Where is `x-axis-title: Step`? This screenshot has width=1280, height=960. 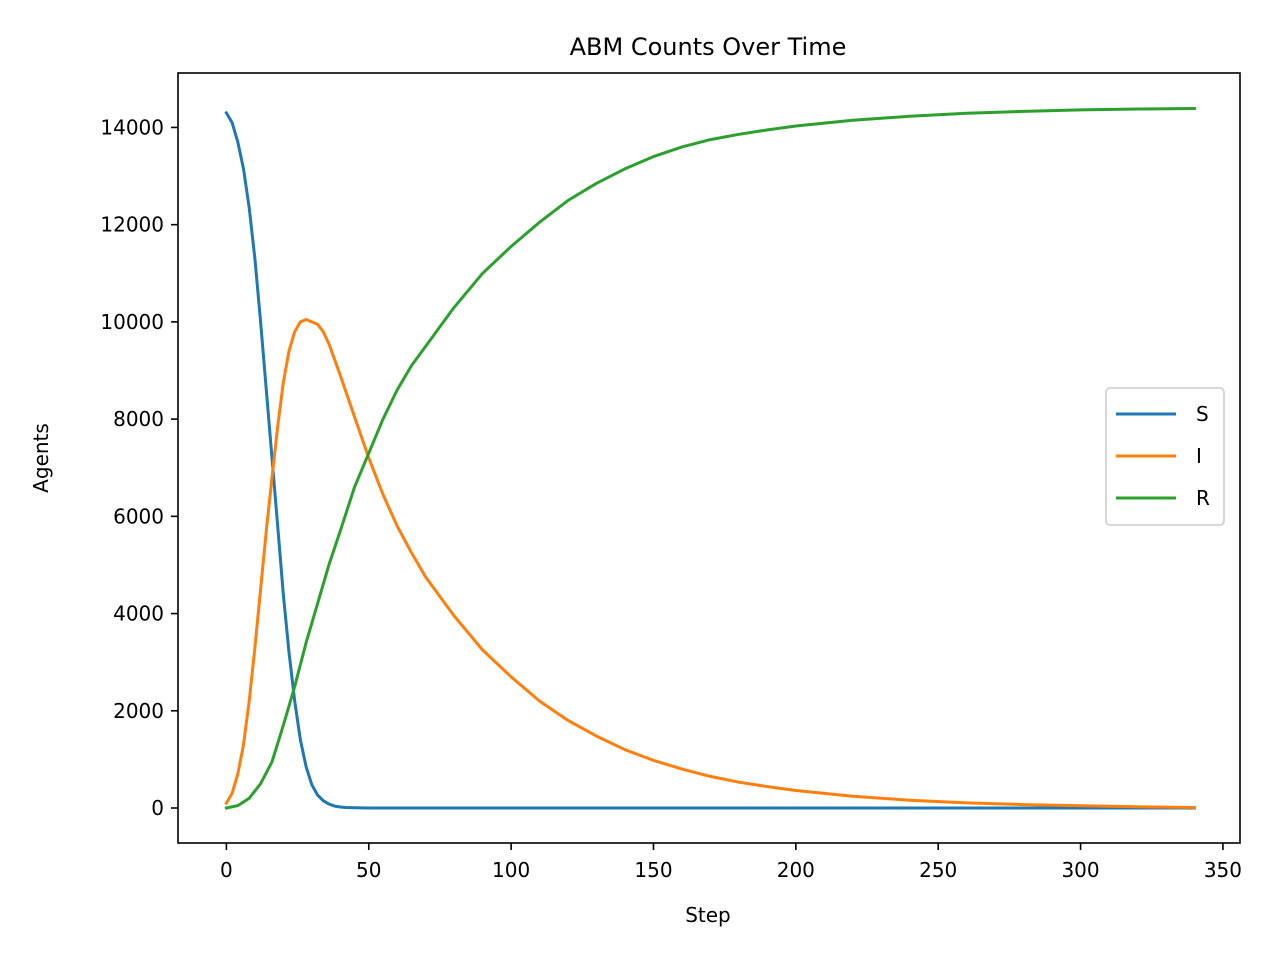
x-axis-title: Step is located at coordinates (708, 915).